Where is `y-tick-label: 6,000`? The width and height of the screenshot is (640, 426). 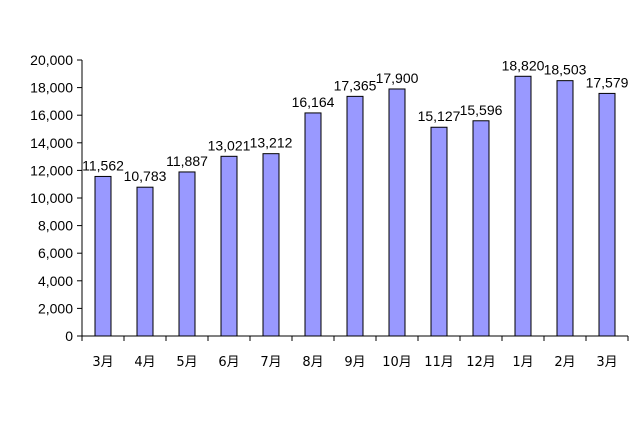
y-tick-label: 6,000 is located at coordinates (55, 253).